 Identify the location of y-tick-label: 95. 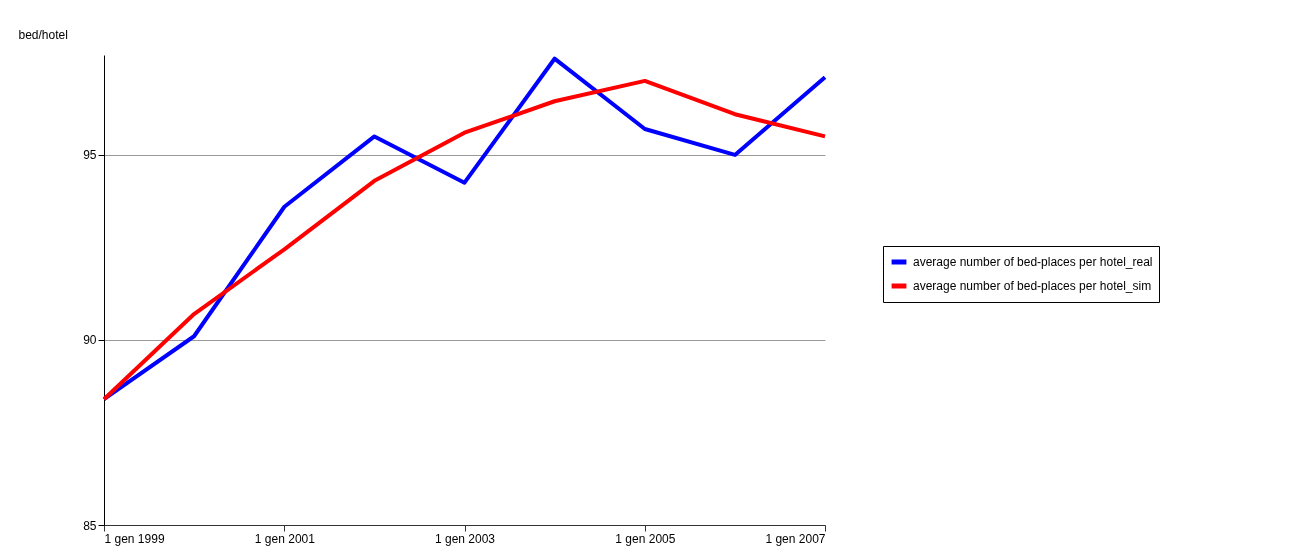
(90, 155).